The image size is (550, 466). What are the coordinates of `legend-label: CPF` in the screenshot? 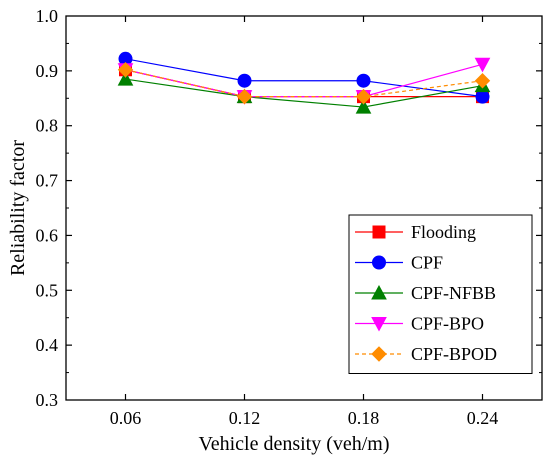 It's located at (427, 263).